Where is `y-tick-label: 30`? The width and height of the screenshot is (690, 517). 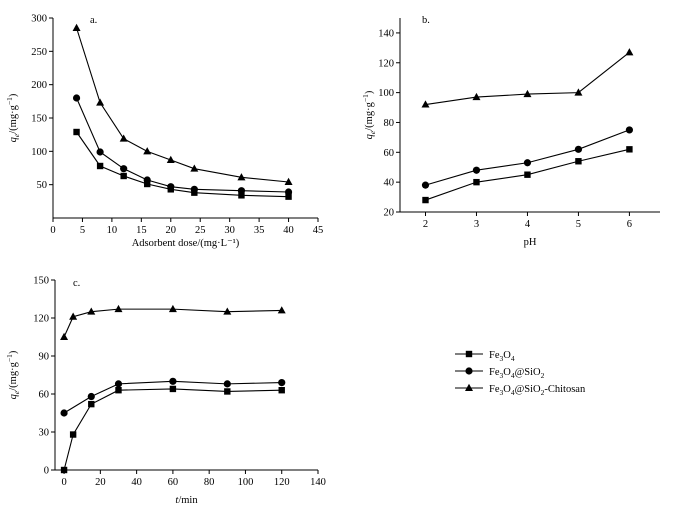
y-tick-label: 30 is located at coordinates (44, 433).